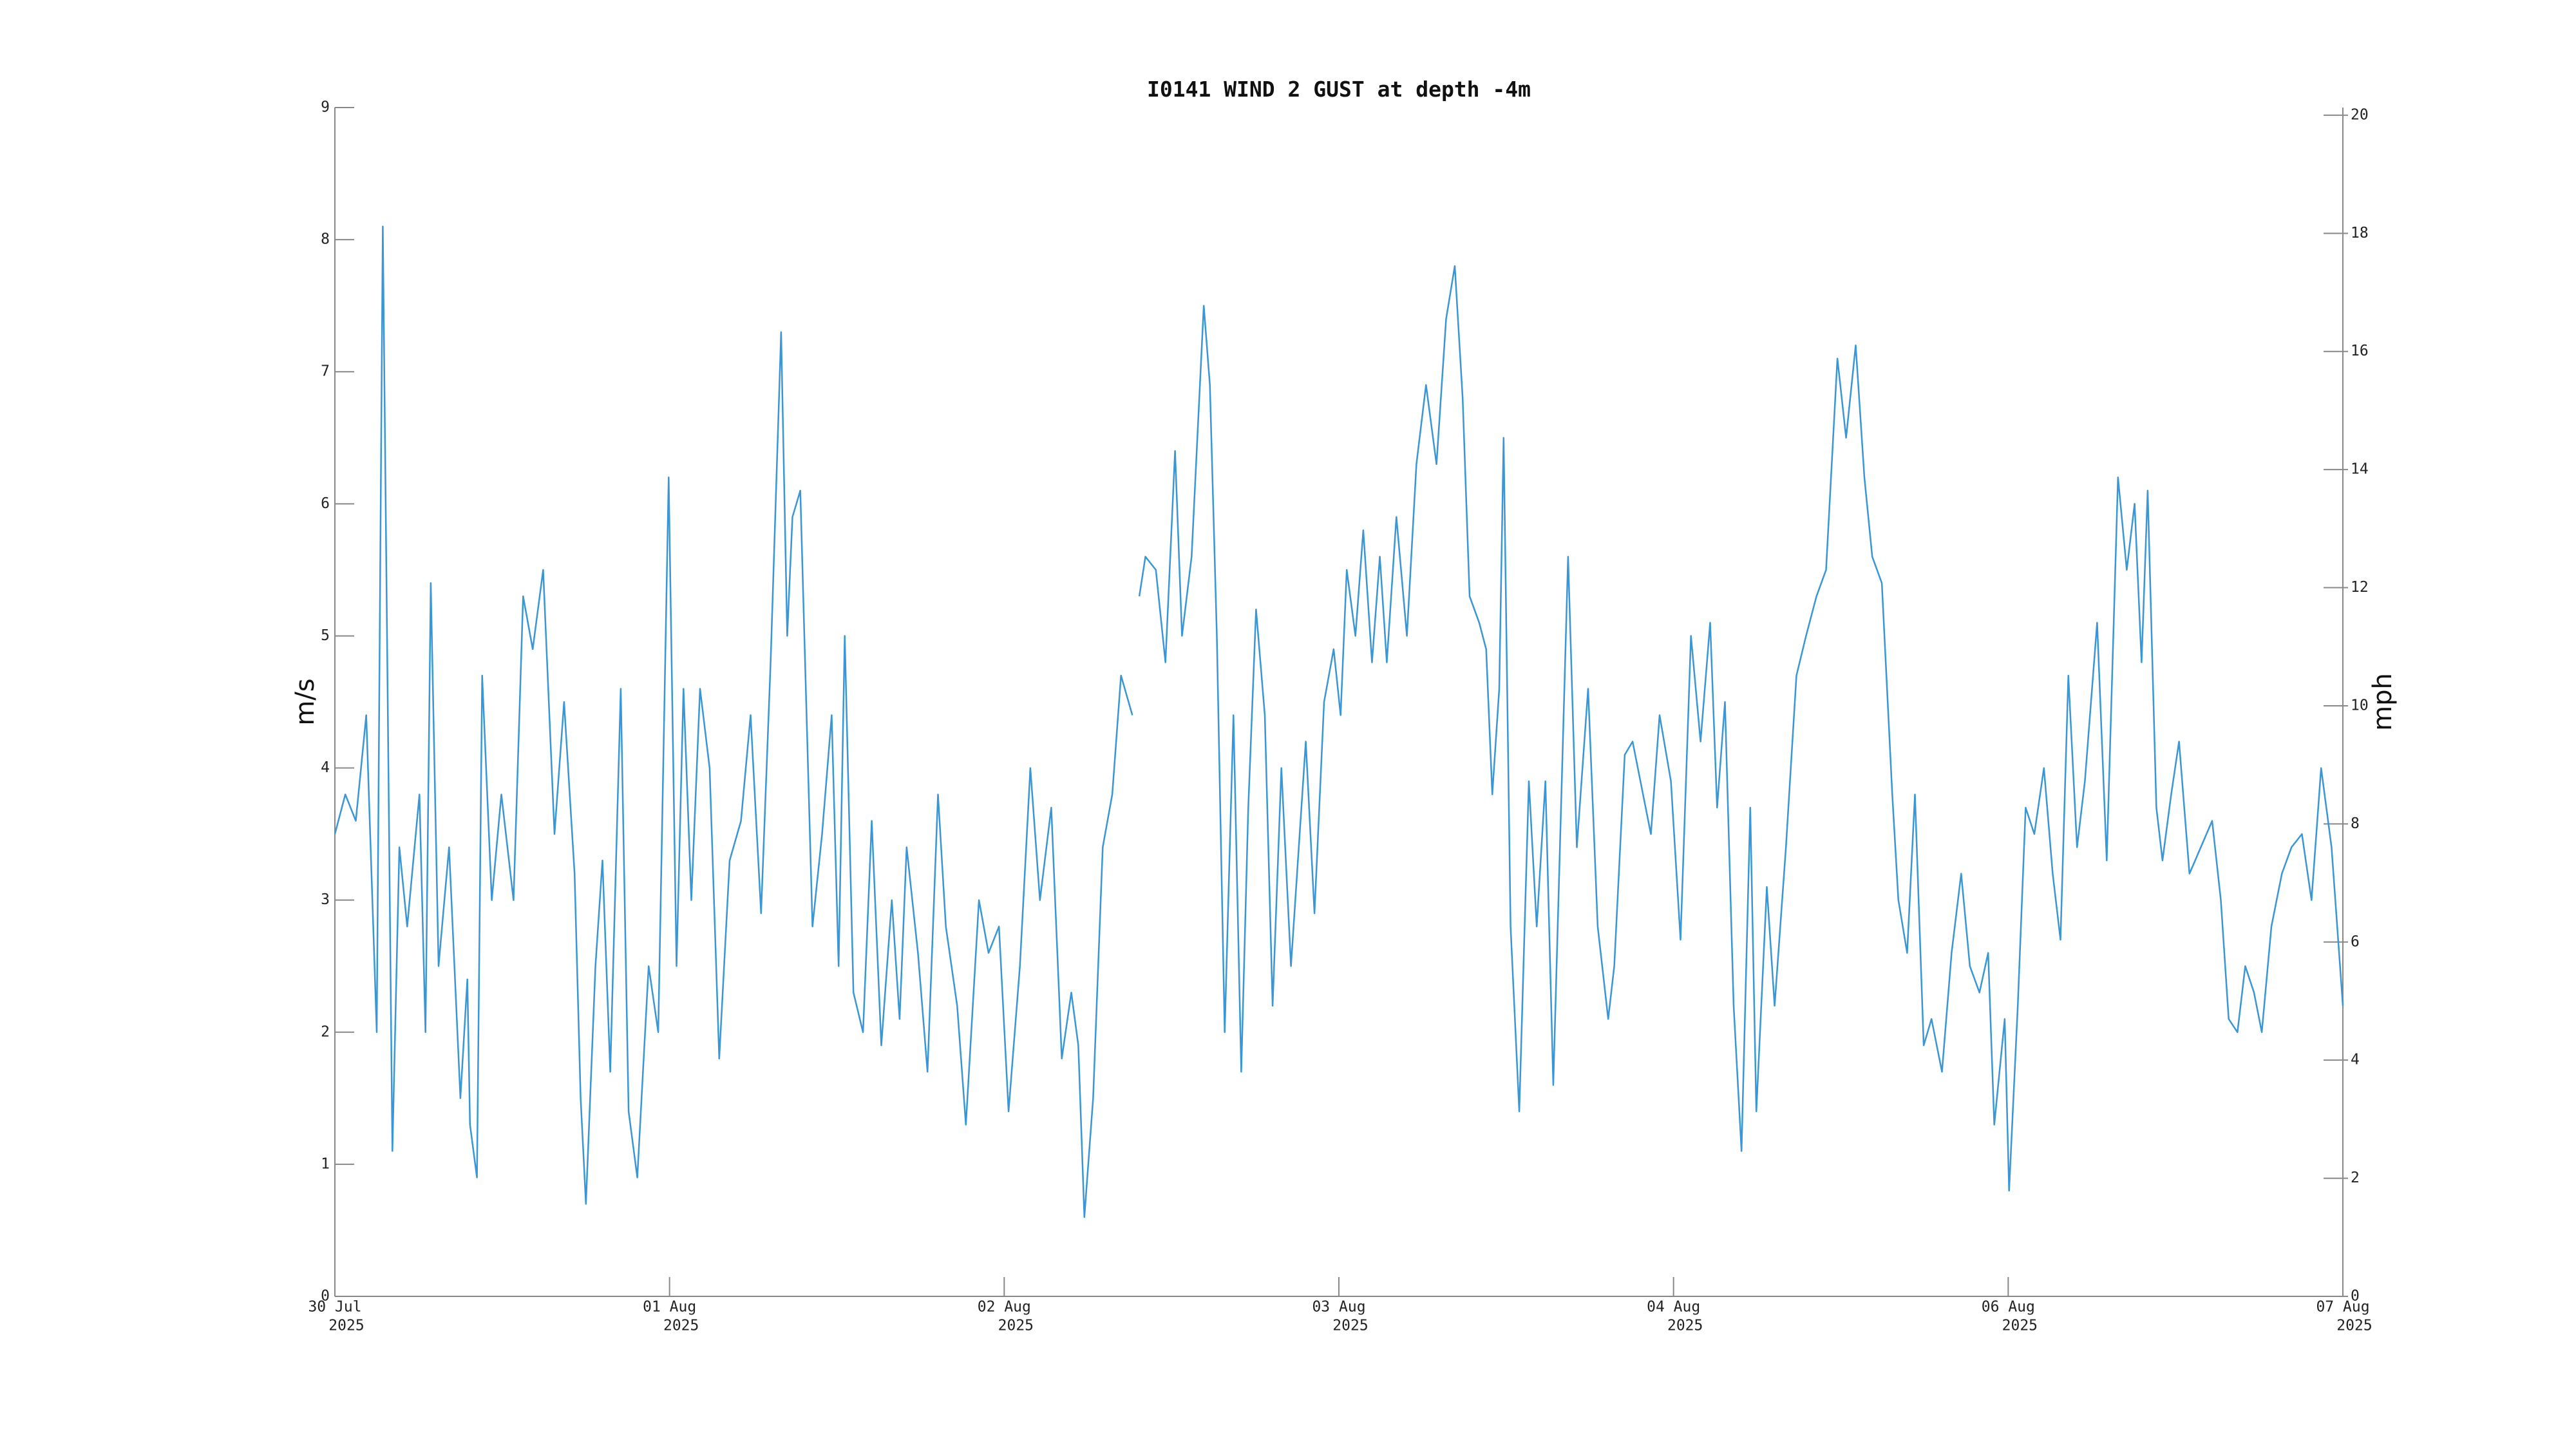  I want to click on chart-title: I0141 WIND 2 GUST at depth -4m, so click(1339, 89).